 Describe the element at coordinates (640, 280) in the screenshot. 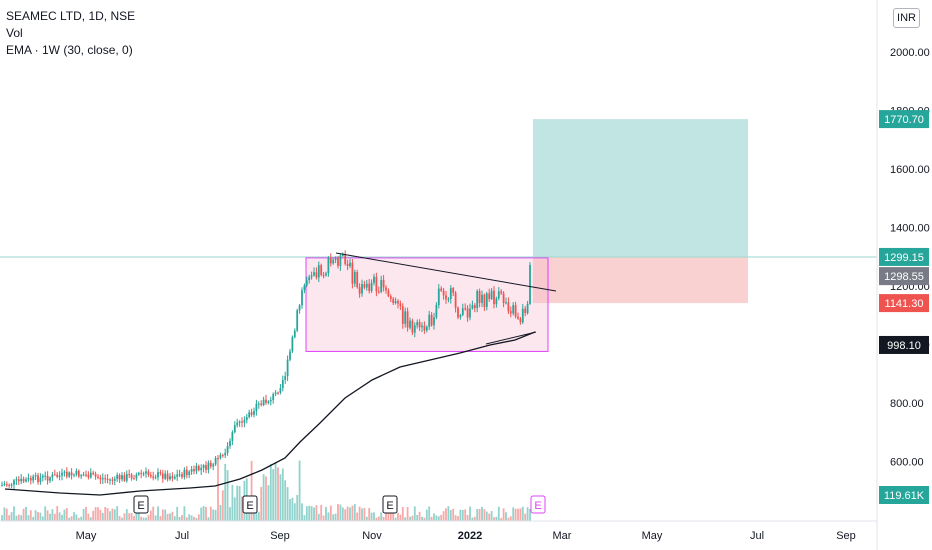

I see `long-position-stop-zone` at that location.